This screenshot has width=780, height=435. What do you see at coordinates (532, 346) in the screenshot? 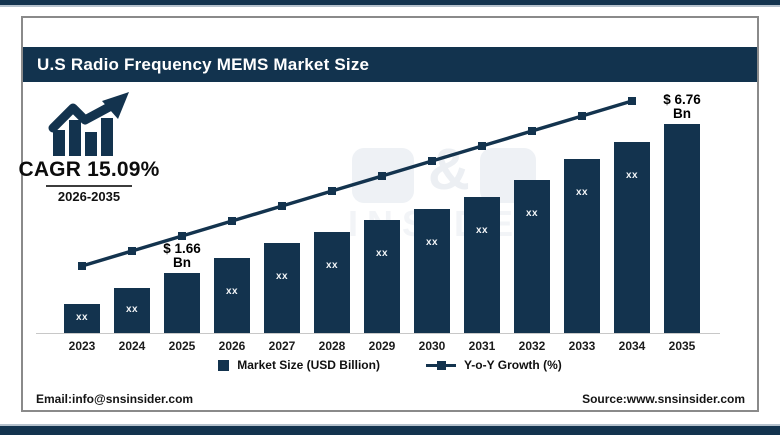
I see `year-label-2032: 2032` at bounding box center [532, 346].